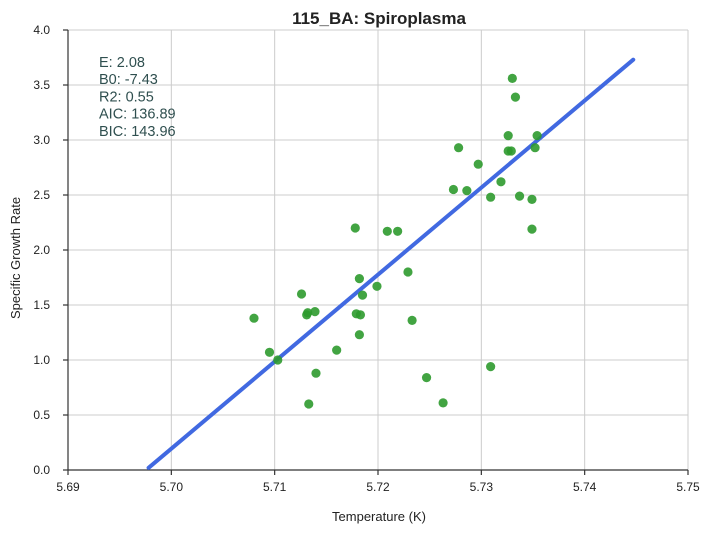 The image size is (711, 533). Describe the element at coordinates (15, 258) in the screenshot. I see `y-axis-label: Specific Growth Rate` at that location.